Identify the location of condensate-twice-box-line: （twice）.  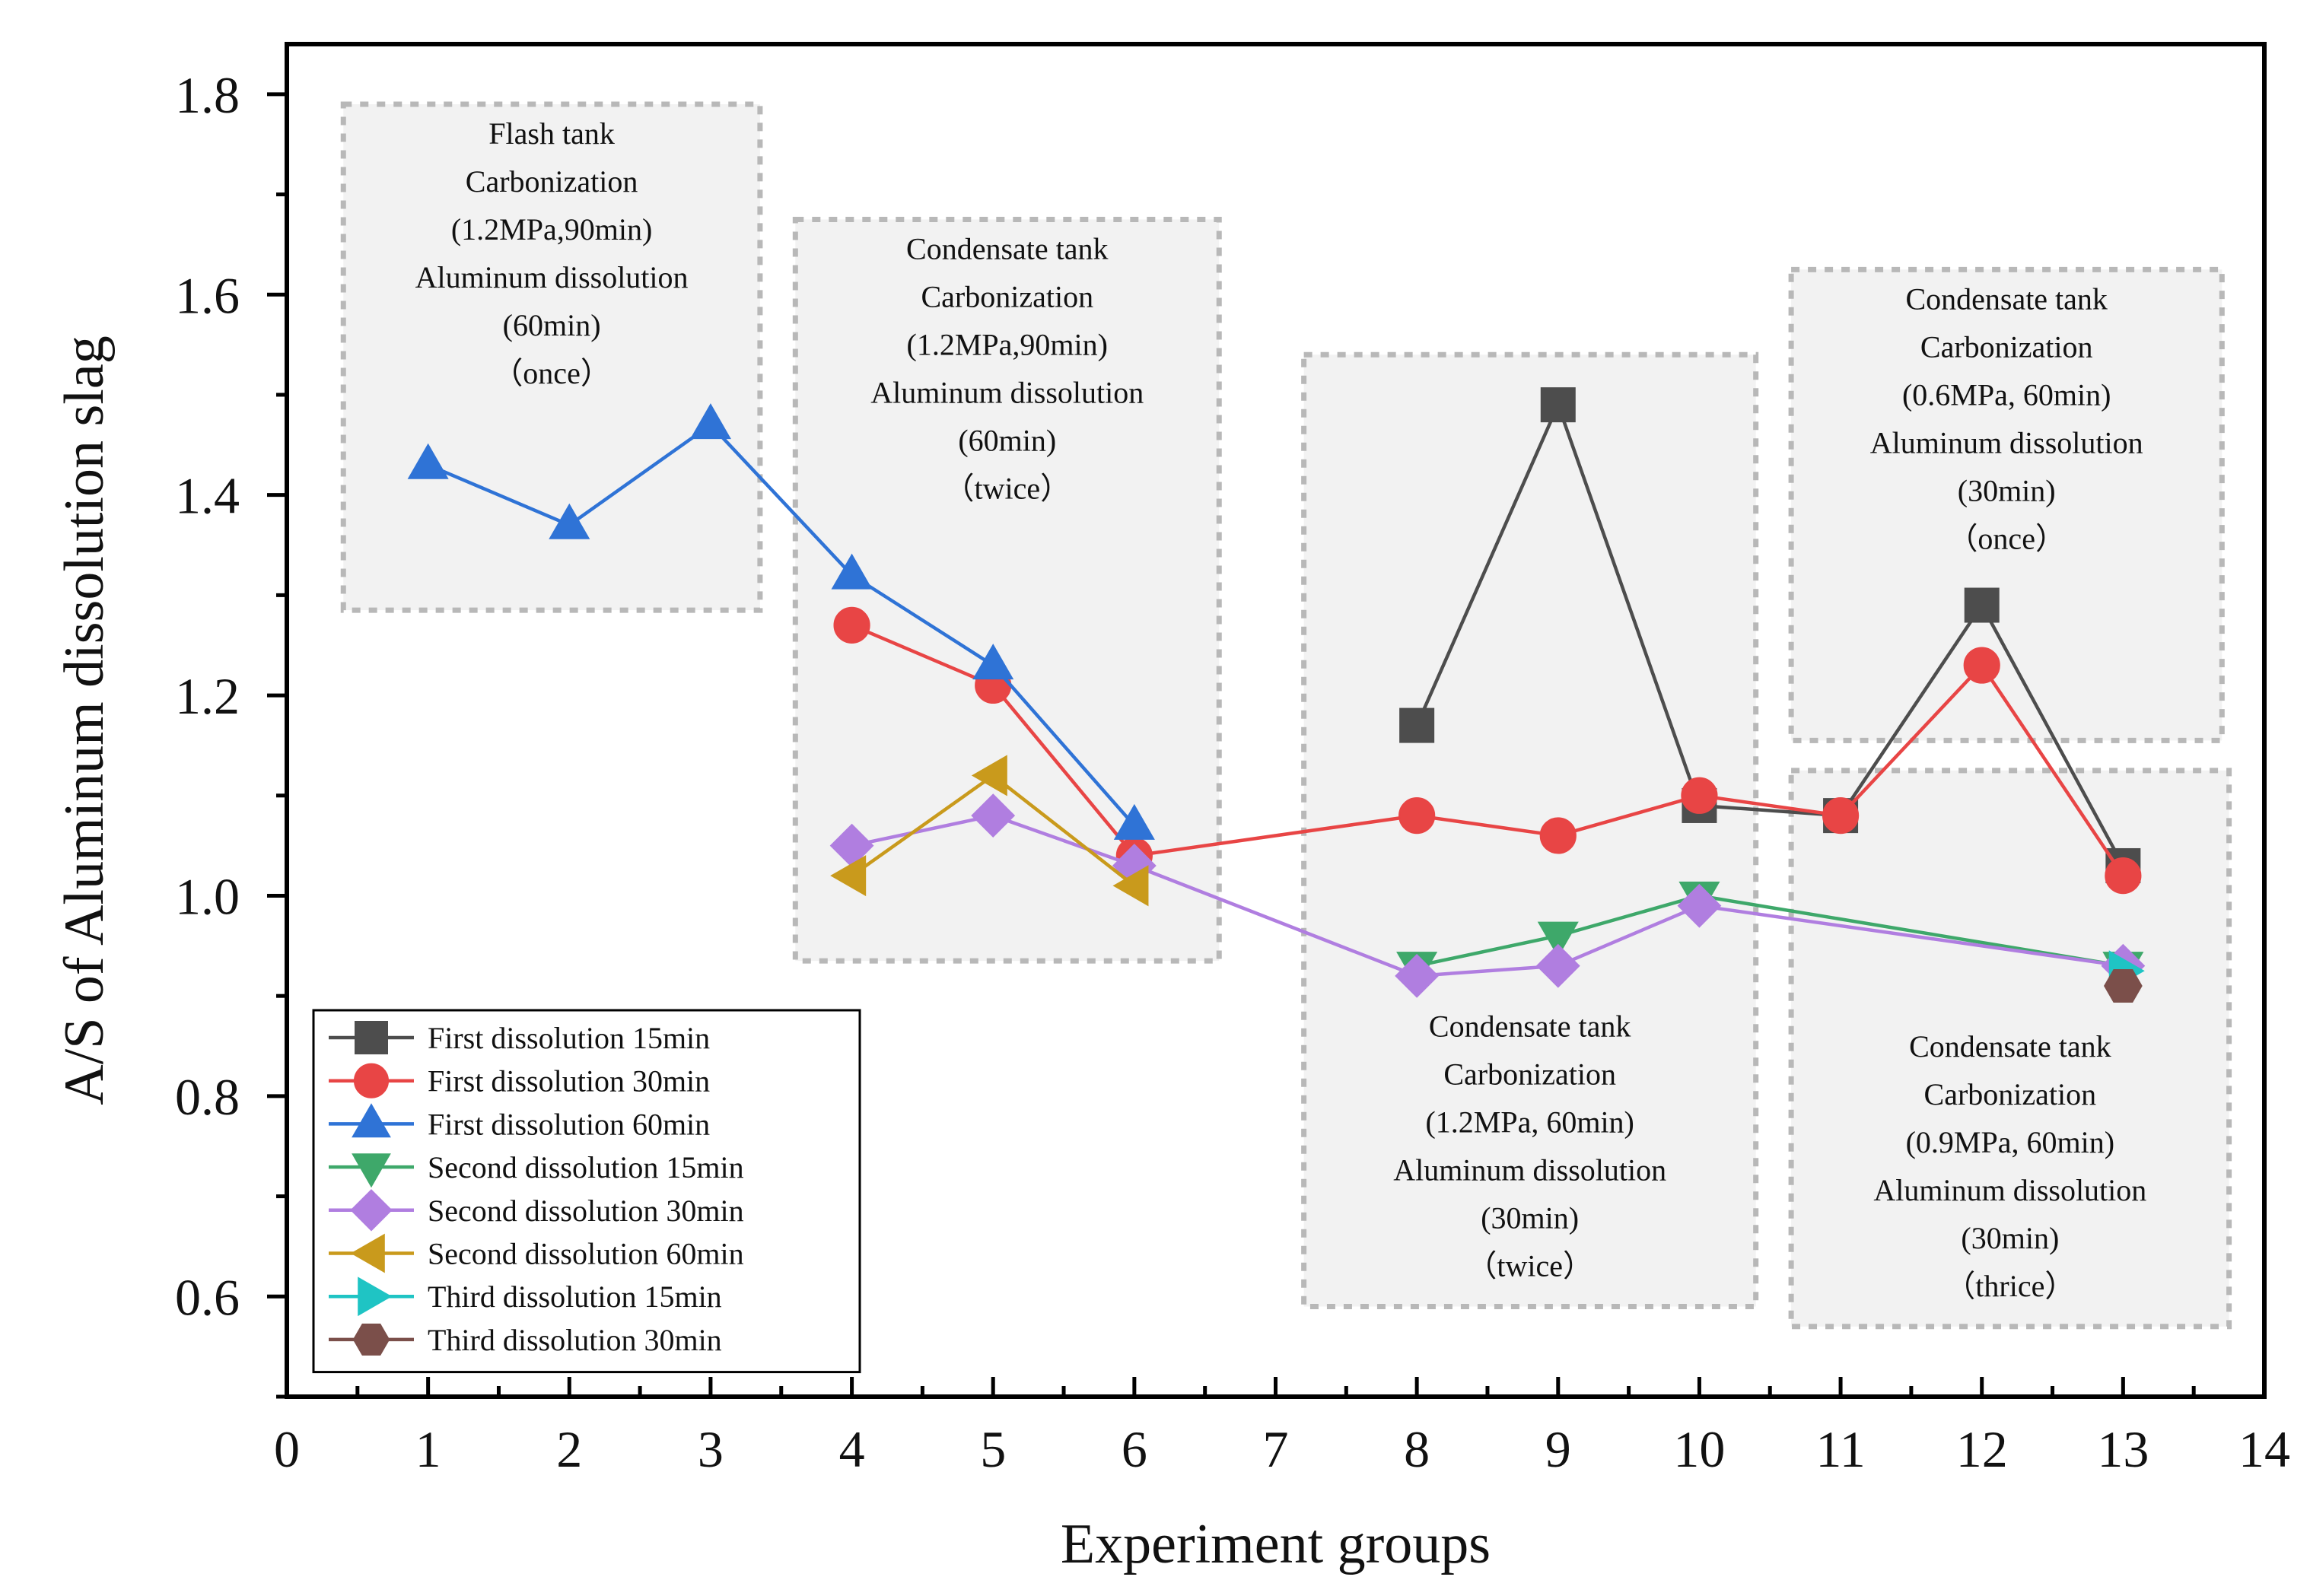
(1007, 488).